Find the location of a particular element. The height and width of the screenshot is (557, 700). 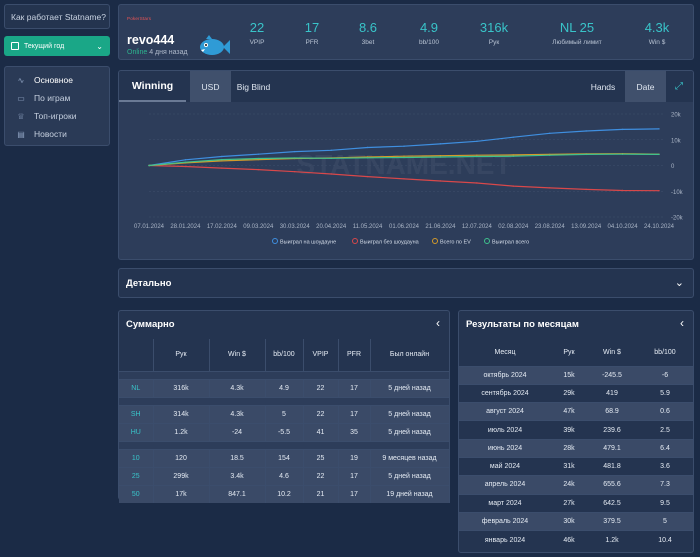

last-seen: 4 дня назад is located at coordinates (168, 52).